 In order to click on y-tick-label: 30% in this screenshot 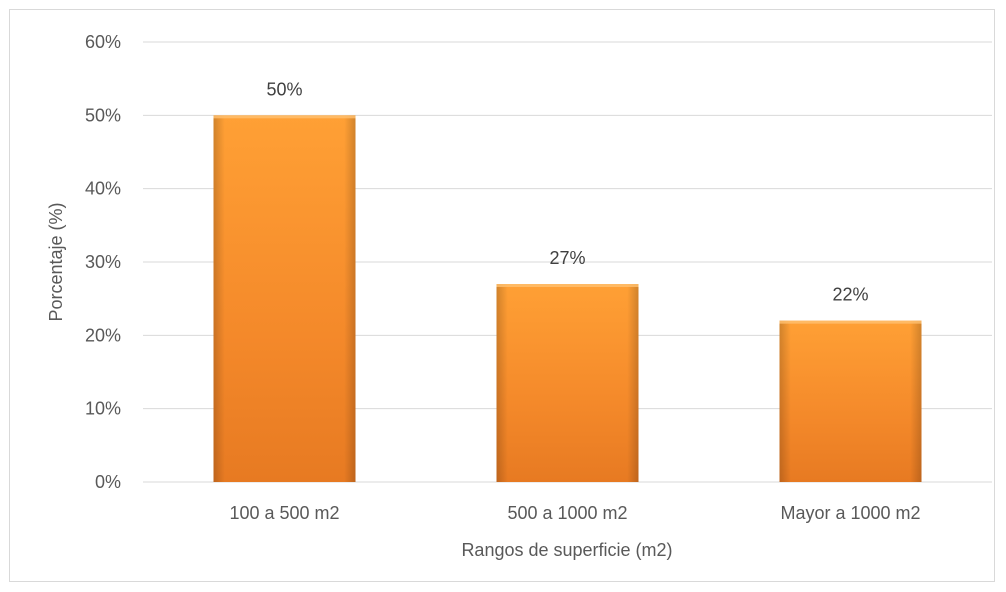, I will do `click(103, 262)`.